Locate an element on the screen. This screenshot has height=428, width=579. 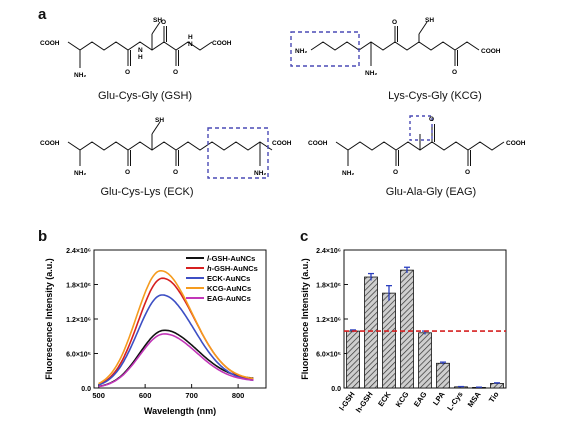
molecule-gsh-structure: SH COOH COOH NH₂ N H N H O O O is located at coordinates (136, 48).